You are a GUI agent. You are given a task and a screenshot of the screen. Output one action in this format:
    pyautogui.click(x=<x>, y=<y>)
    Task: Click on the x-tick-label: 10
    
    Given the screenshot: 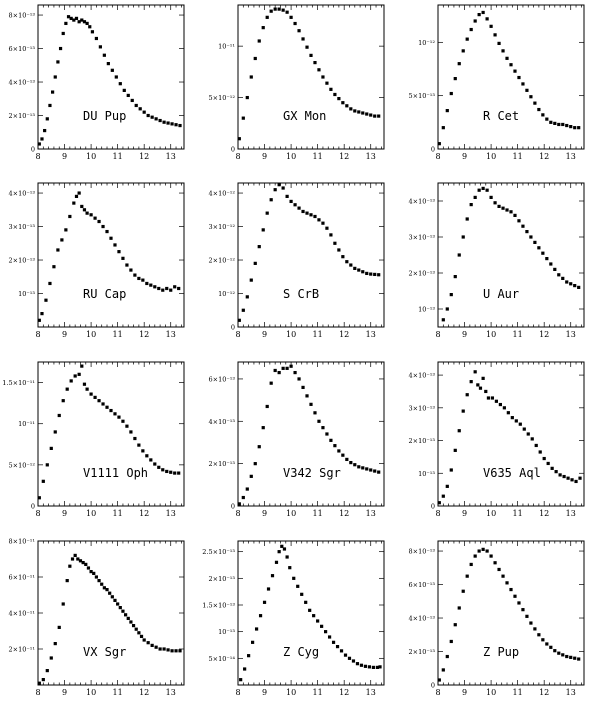 What is the action you would take?
    pyautogui.click(x=291, y=334)
    